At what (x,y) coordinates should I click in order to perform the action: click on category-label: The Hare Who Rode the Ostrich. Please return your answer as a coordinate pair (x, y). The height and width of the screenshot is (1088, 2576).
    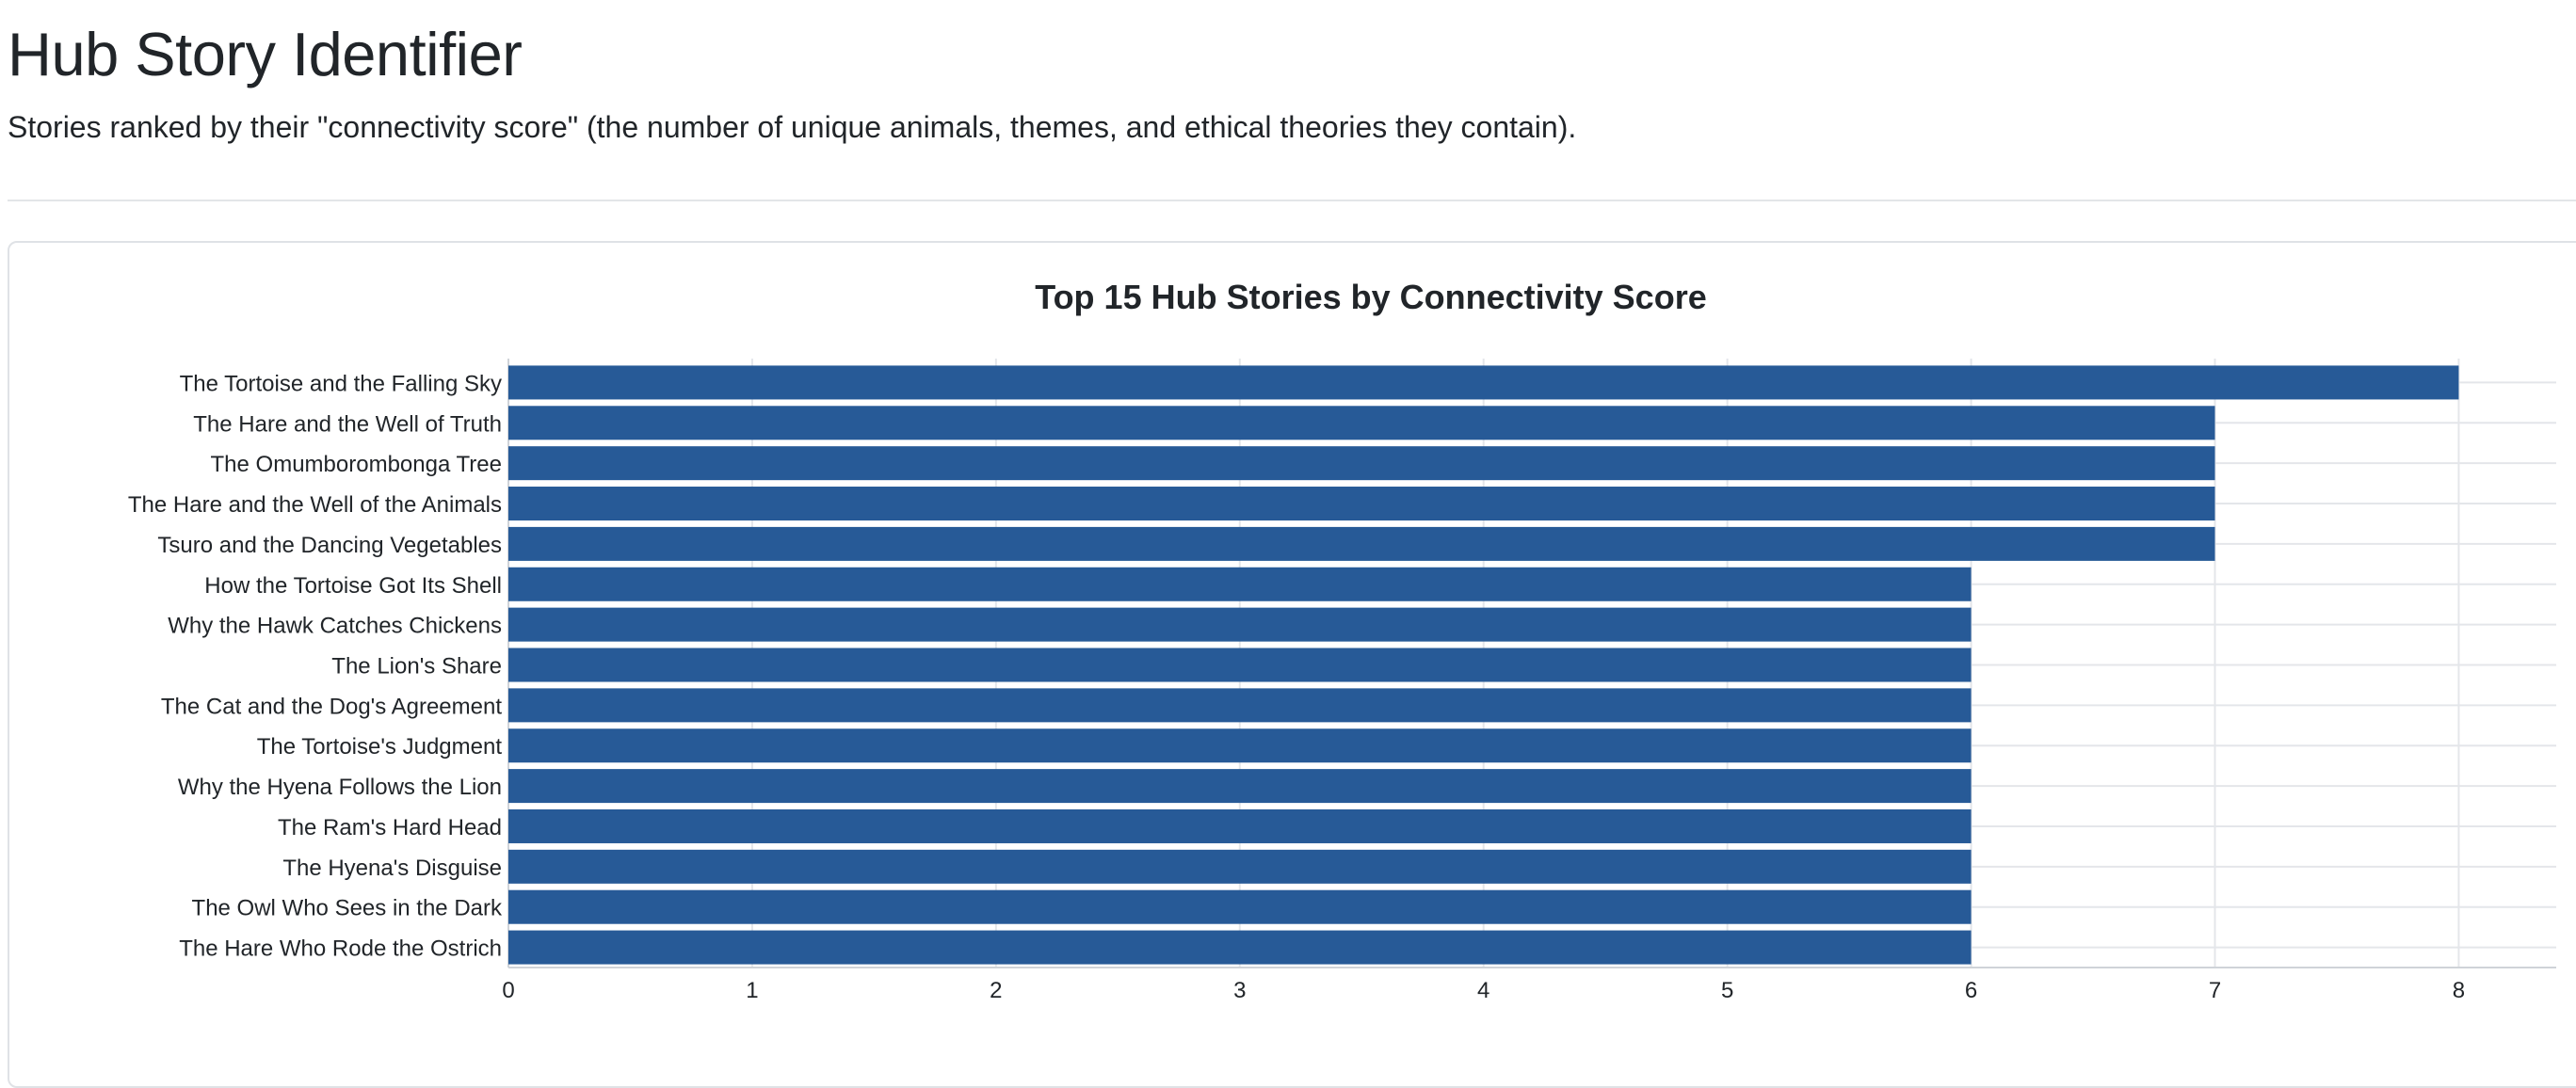
    Looking at the image, I should click on (340, 949).